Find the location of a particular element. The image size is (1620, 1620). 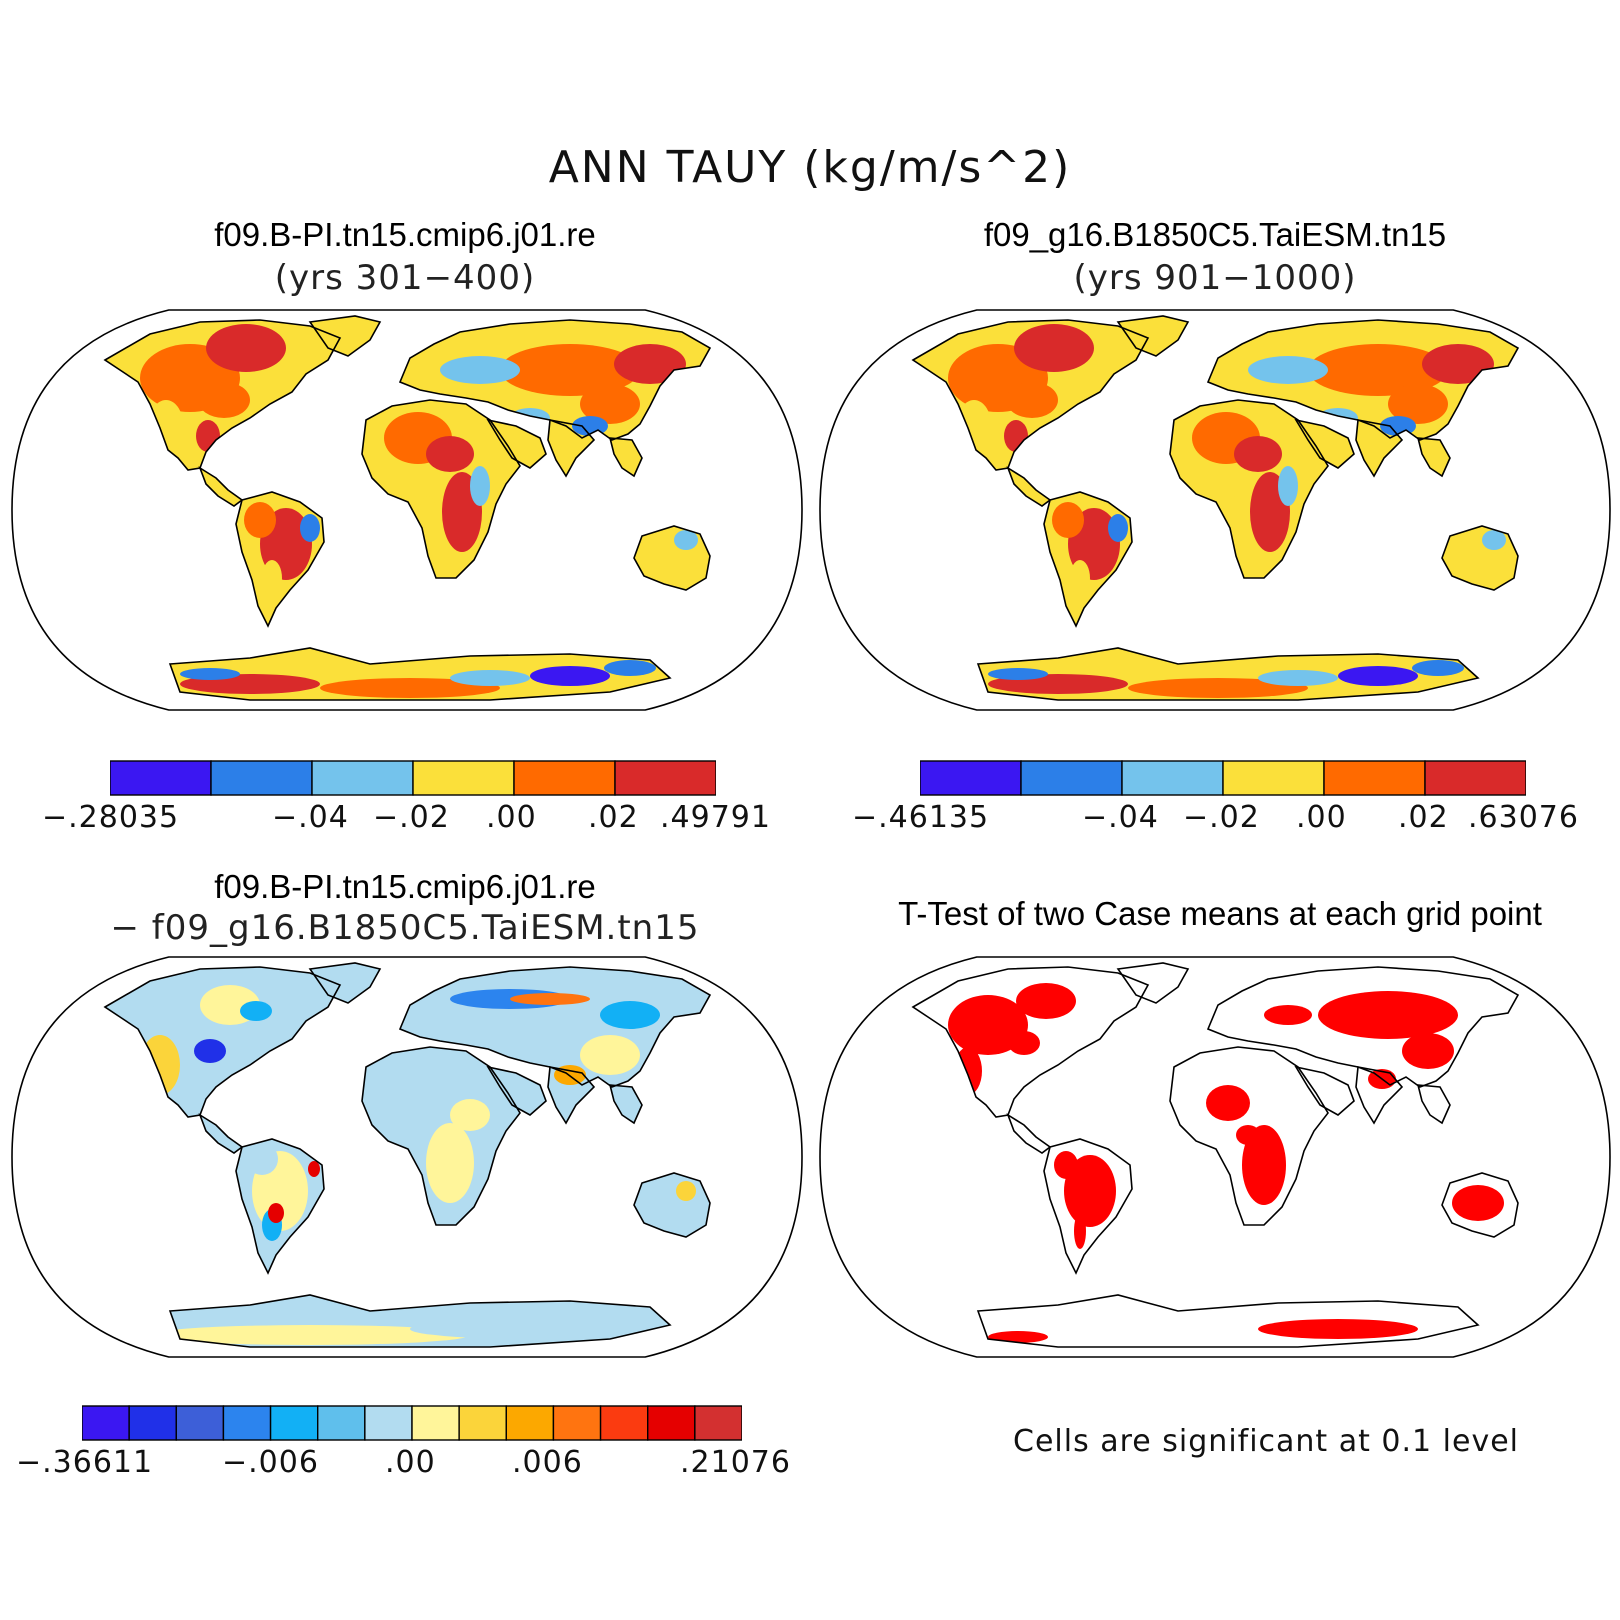

case1-coast-southAmerica is located at coordinates (280, 559).